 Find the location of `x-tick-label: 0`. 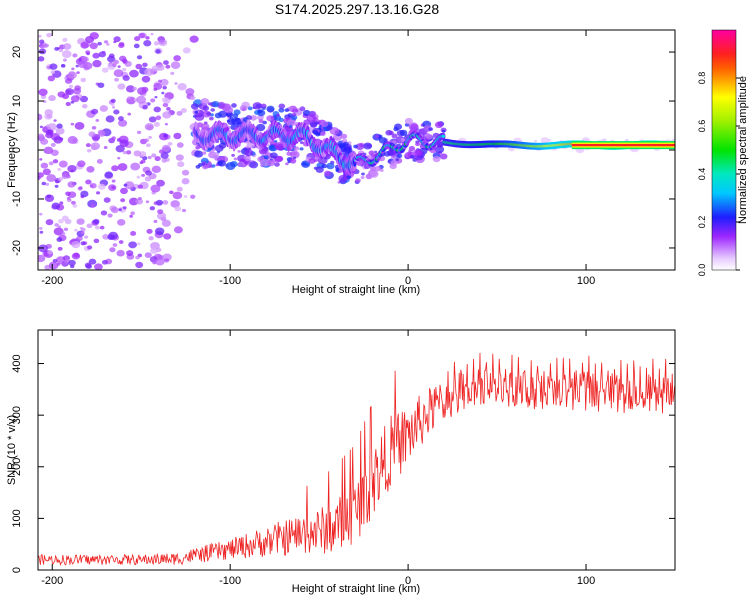

x-tick-label: 0 is located at coordinates (408, 581).